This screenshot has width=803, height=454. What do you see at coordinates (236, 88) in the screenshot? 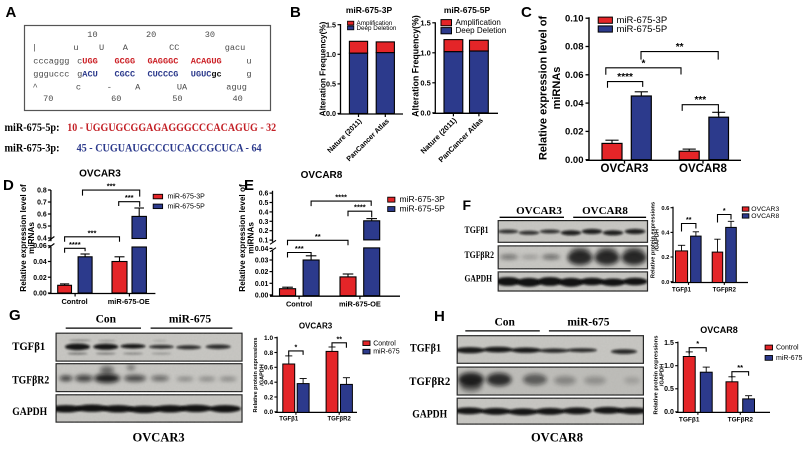
I see `svg-text: agug` at bounding box center [236, 88].